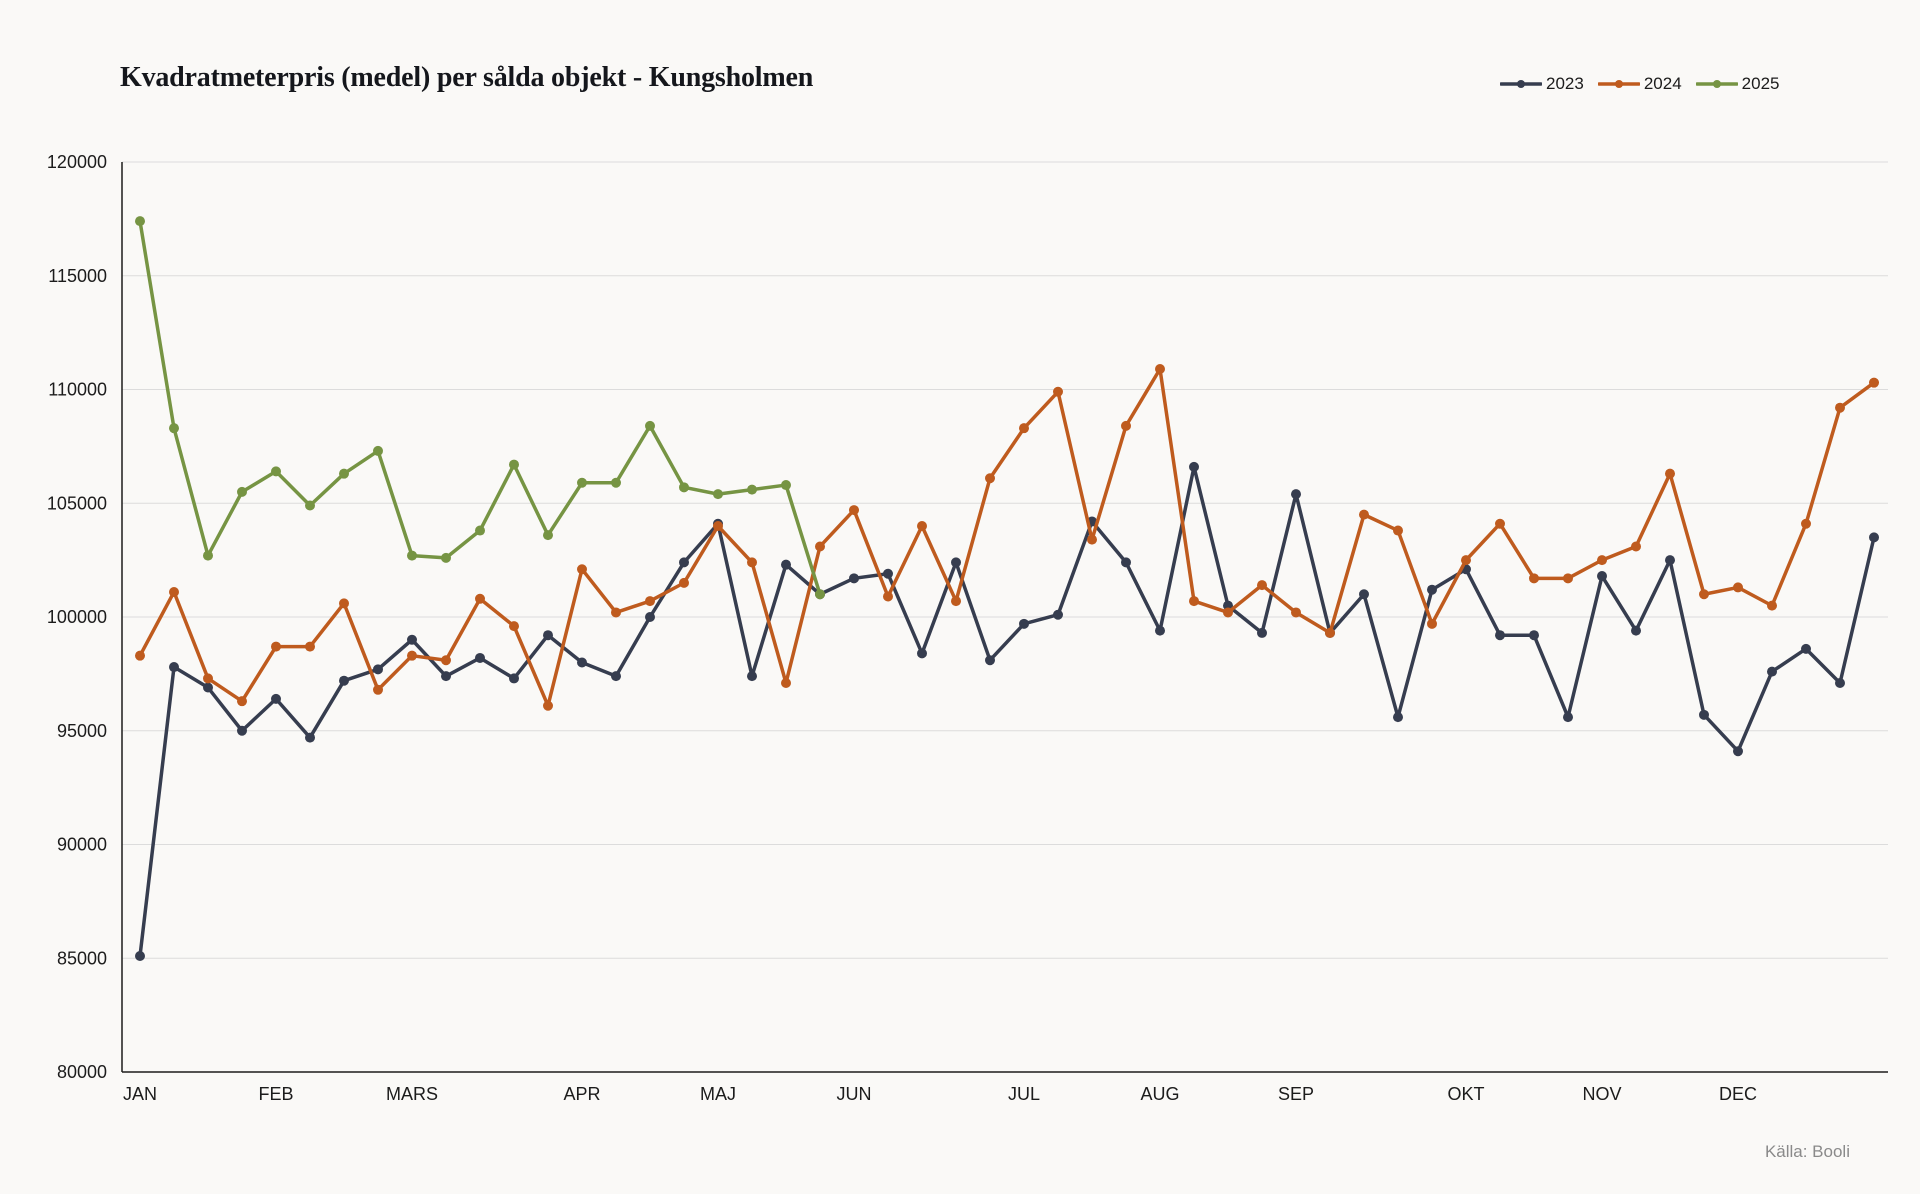 The image size is (1920, 1194). I want to click on y-tick-label: 85000, so click(82, 958).